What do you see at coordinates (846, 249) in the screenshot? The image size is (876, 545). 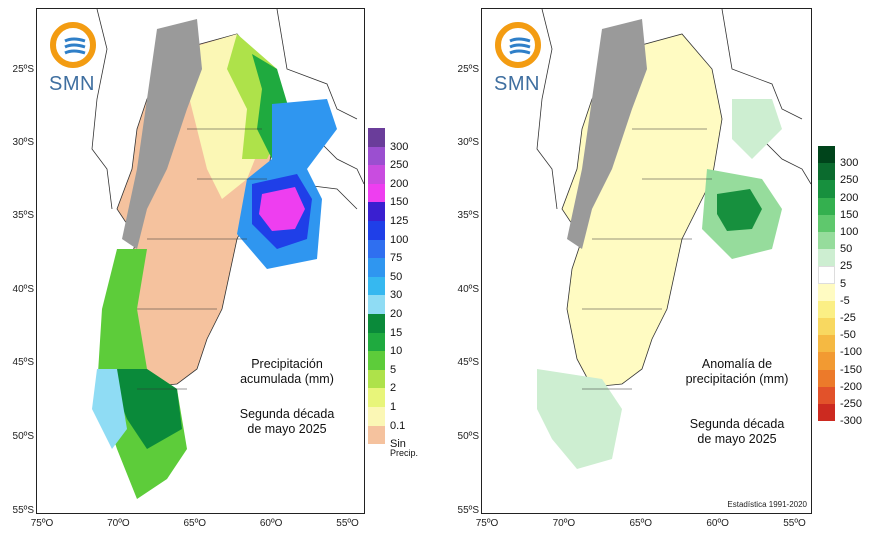 I see `legend-label: 50` at bounding box center [846, 249].